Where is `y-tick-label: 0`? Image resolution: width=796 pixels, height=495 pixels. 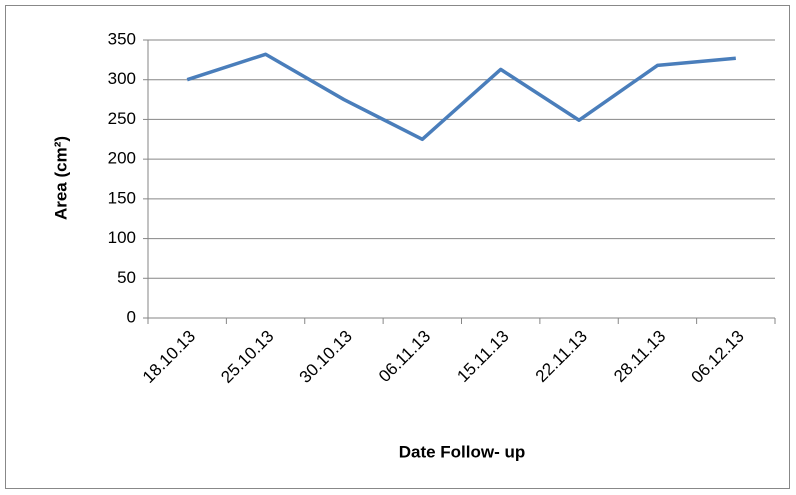
y-tick-label: 0 is located at coordinates (131, 316).